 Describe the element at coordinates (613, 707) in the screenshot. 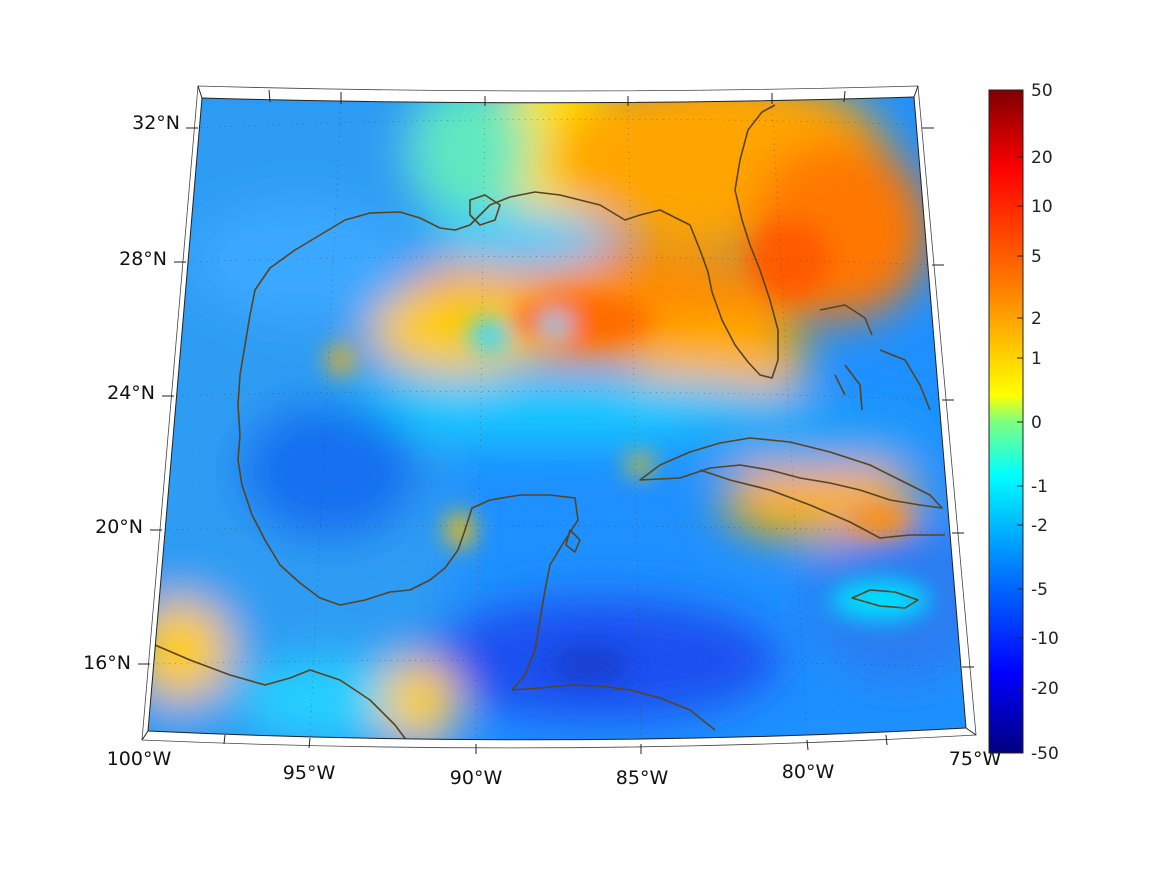

I see `central-america-coast` at that location.